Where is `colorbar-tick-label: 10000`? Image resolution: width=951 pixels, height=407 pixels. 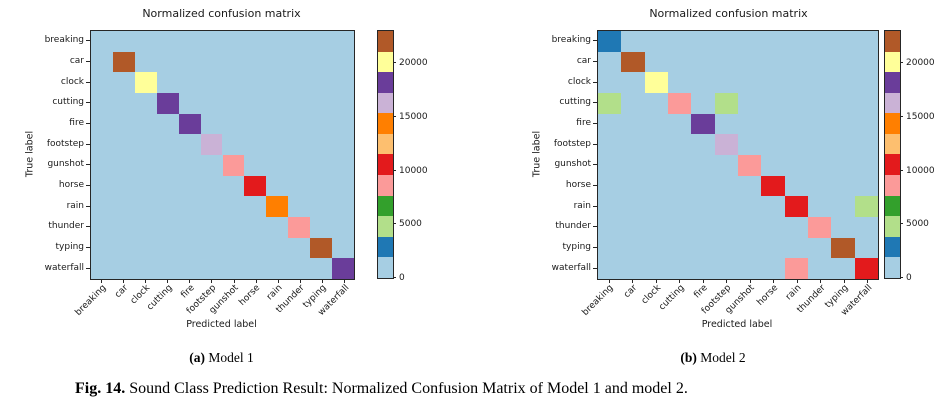 colorbar-tick-label: 10000 is located at coordinates (920, 170).